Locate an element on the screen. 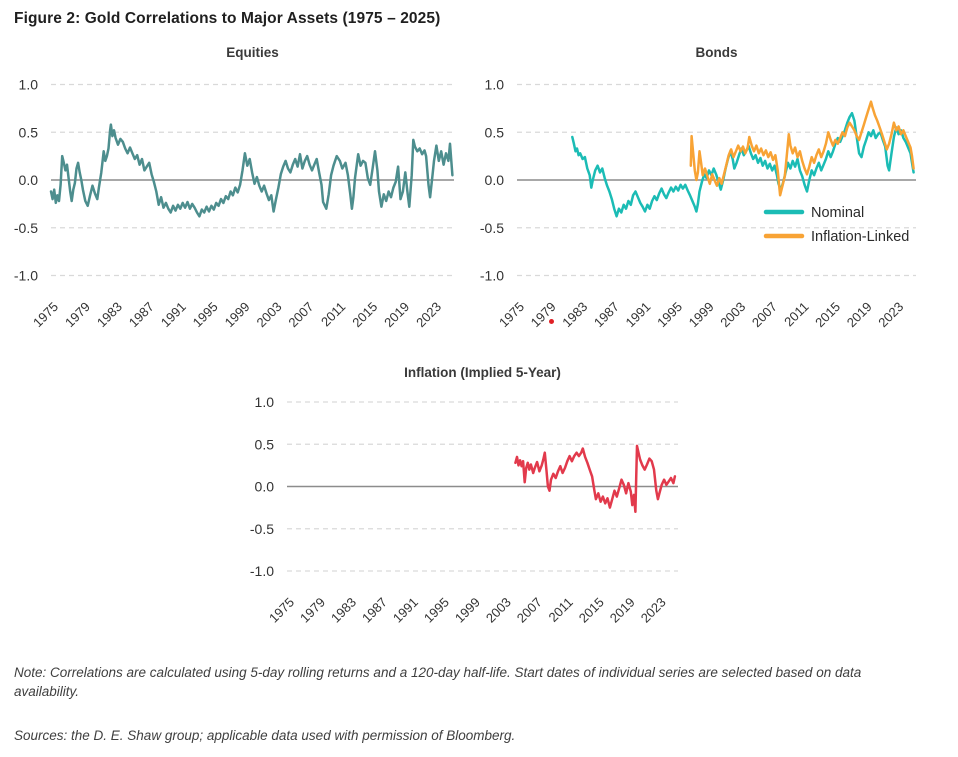  legend-label: Inflation-Linked is located at coordinates (860, 237).